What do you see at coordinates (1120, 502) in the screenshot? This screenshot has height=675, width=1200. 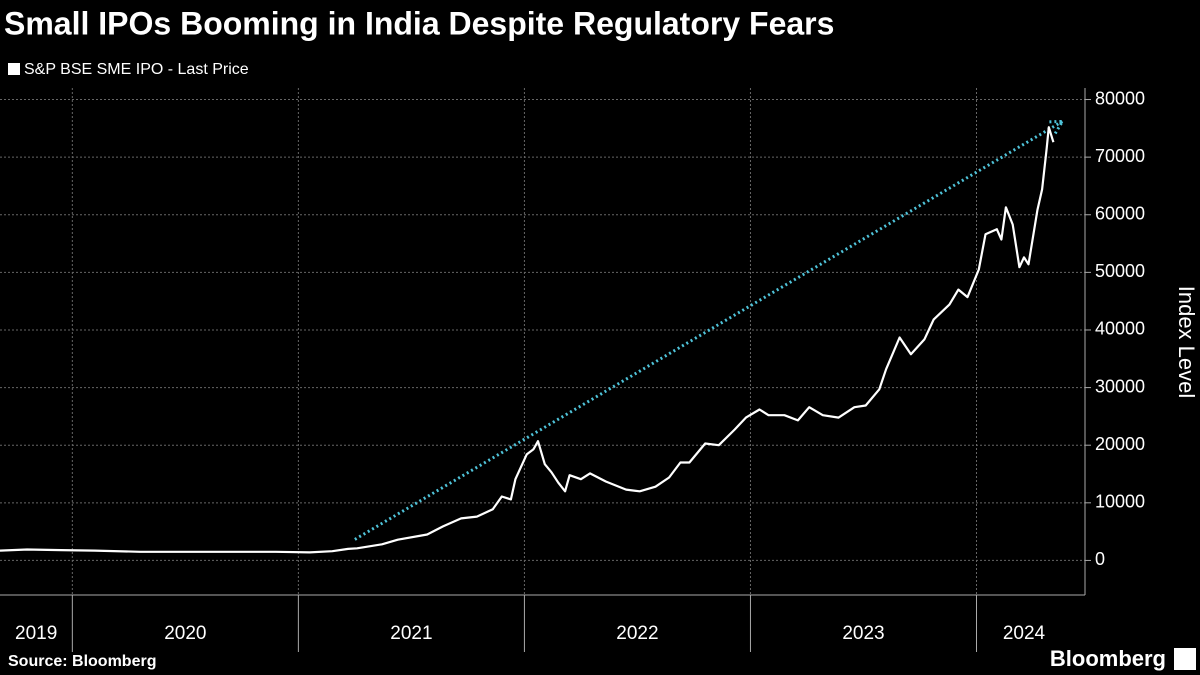 I see `y-tick-label: 10000` at bounding box center [1120, 502].